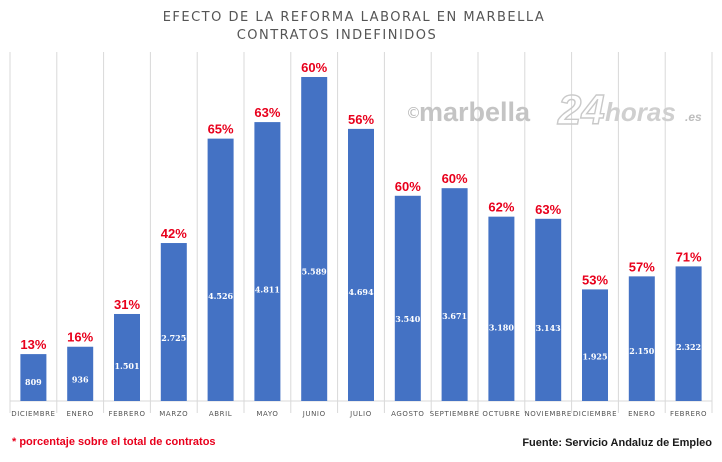 This screenshot has height=462, width=722. I want to click on percent-label: 16%, so click(80, 337).